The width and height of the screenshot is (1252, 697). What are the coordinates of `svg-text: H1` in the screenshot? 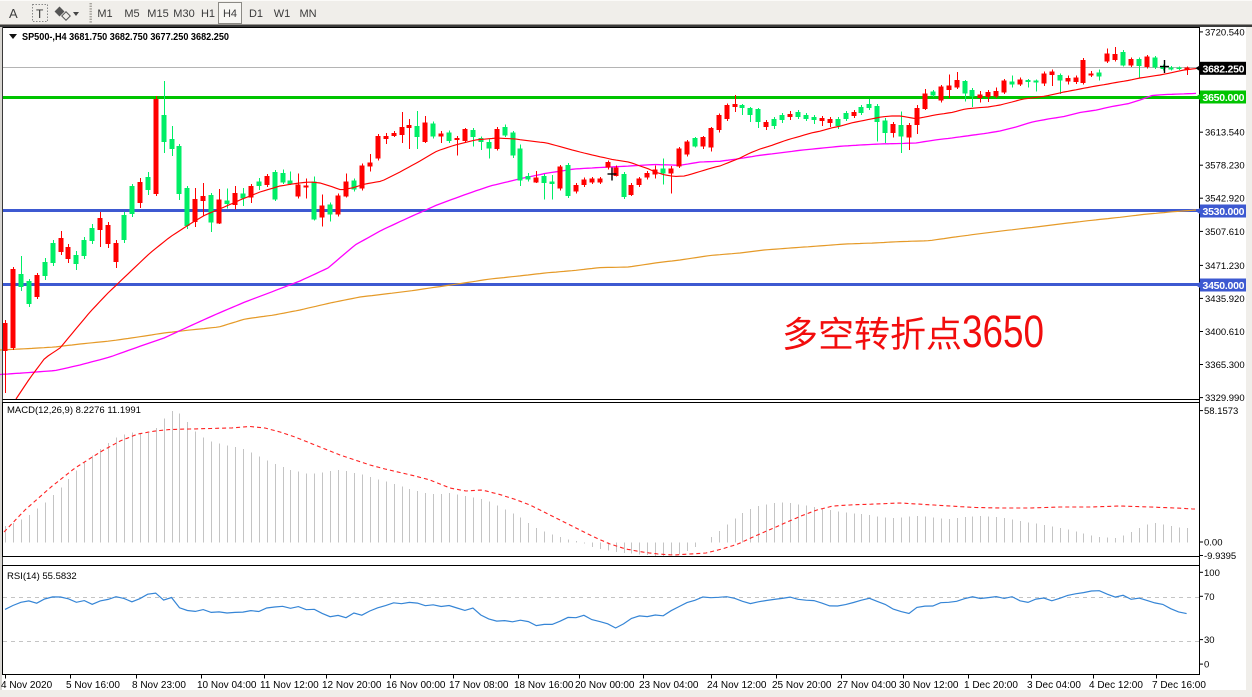 It's located at (208, 14).